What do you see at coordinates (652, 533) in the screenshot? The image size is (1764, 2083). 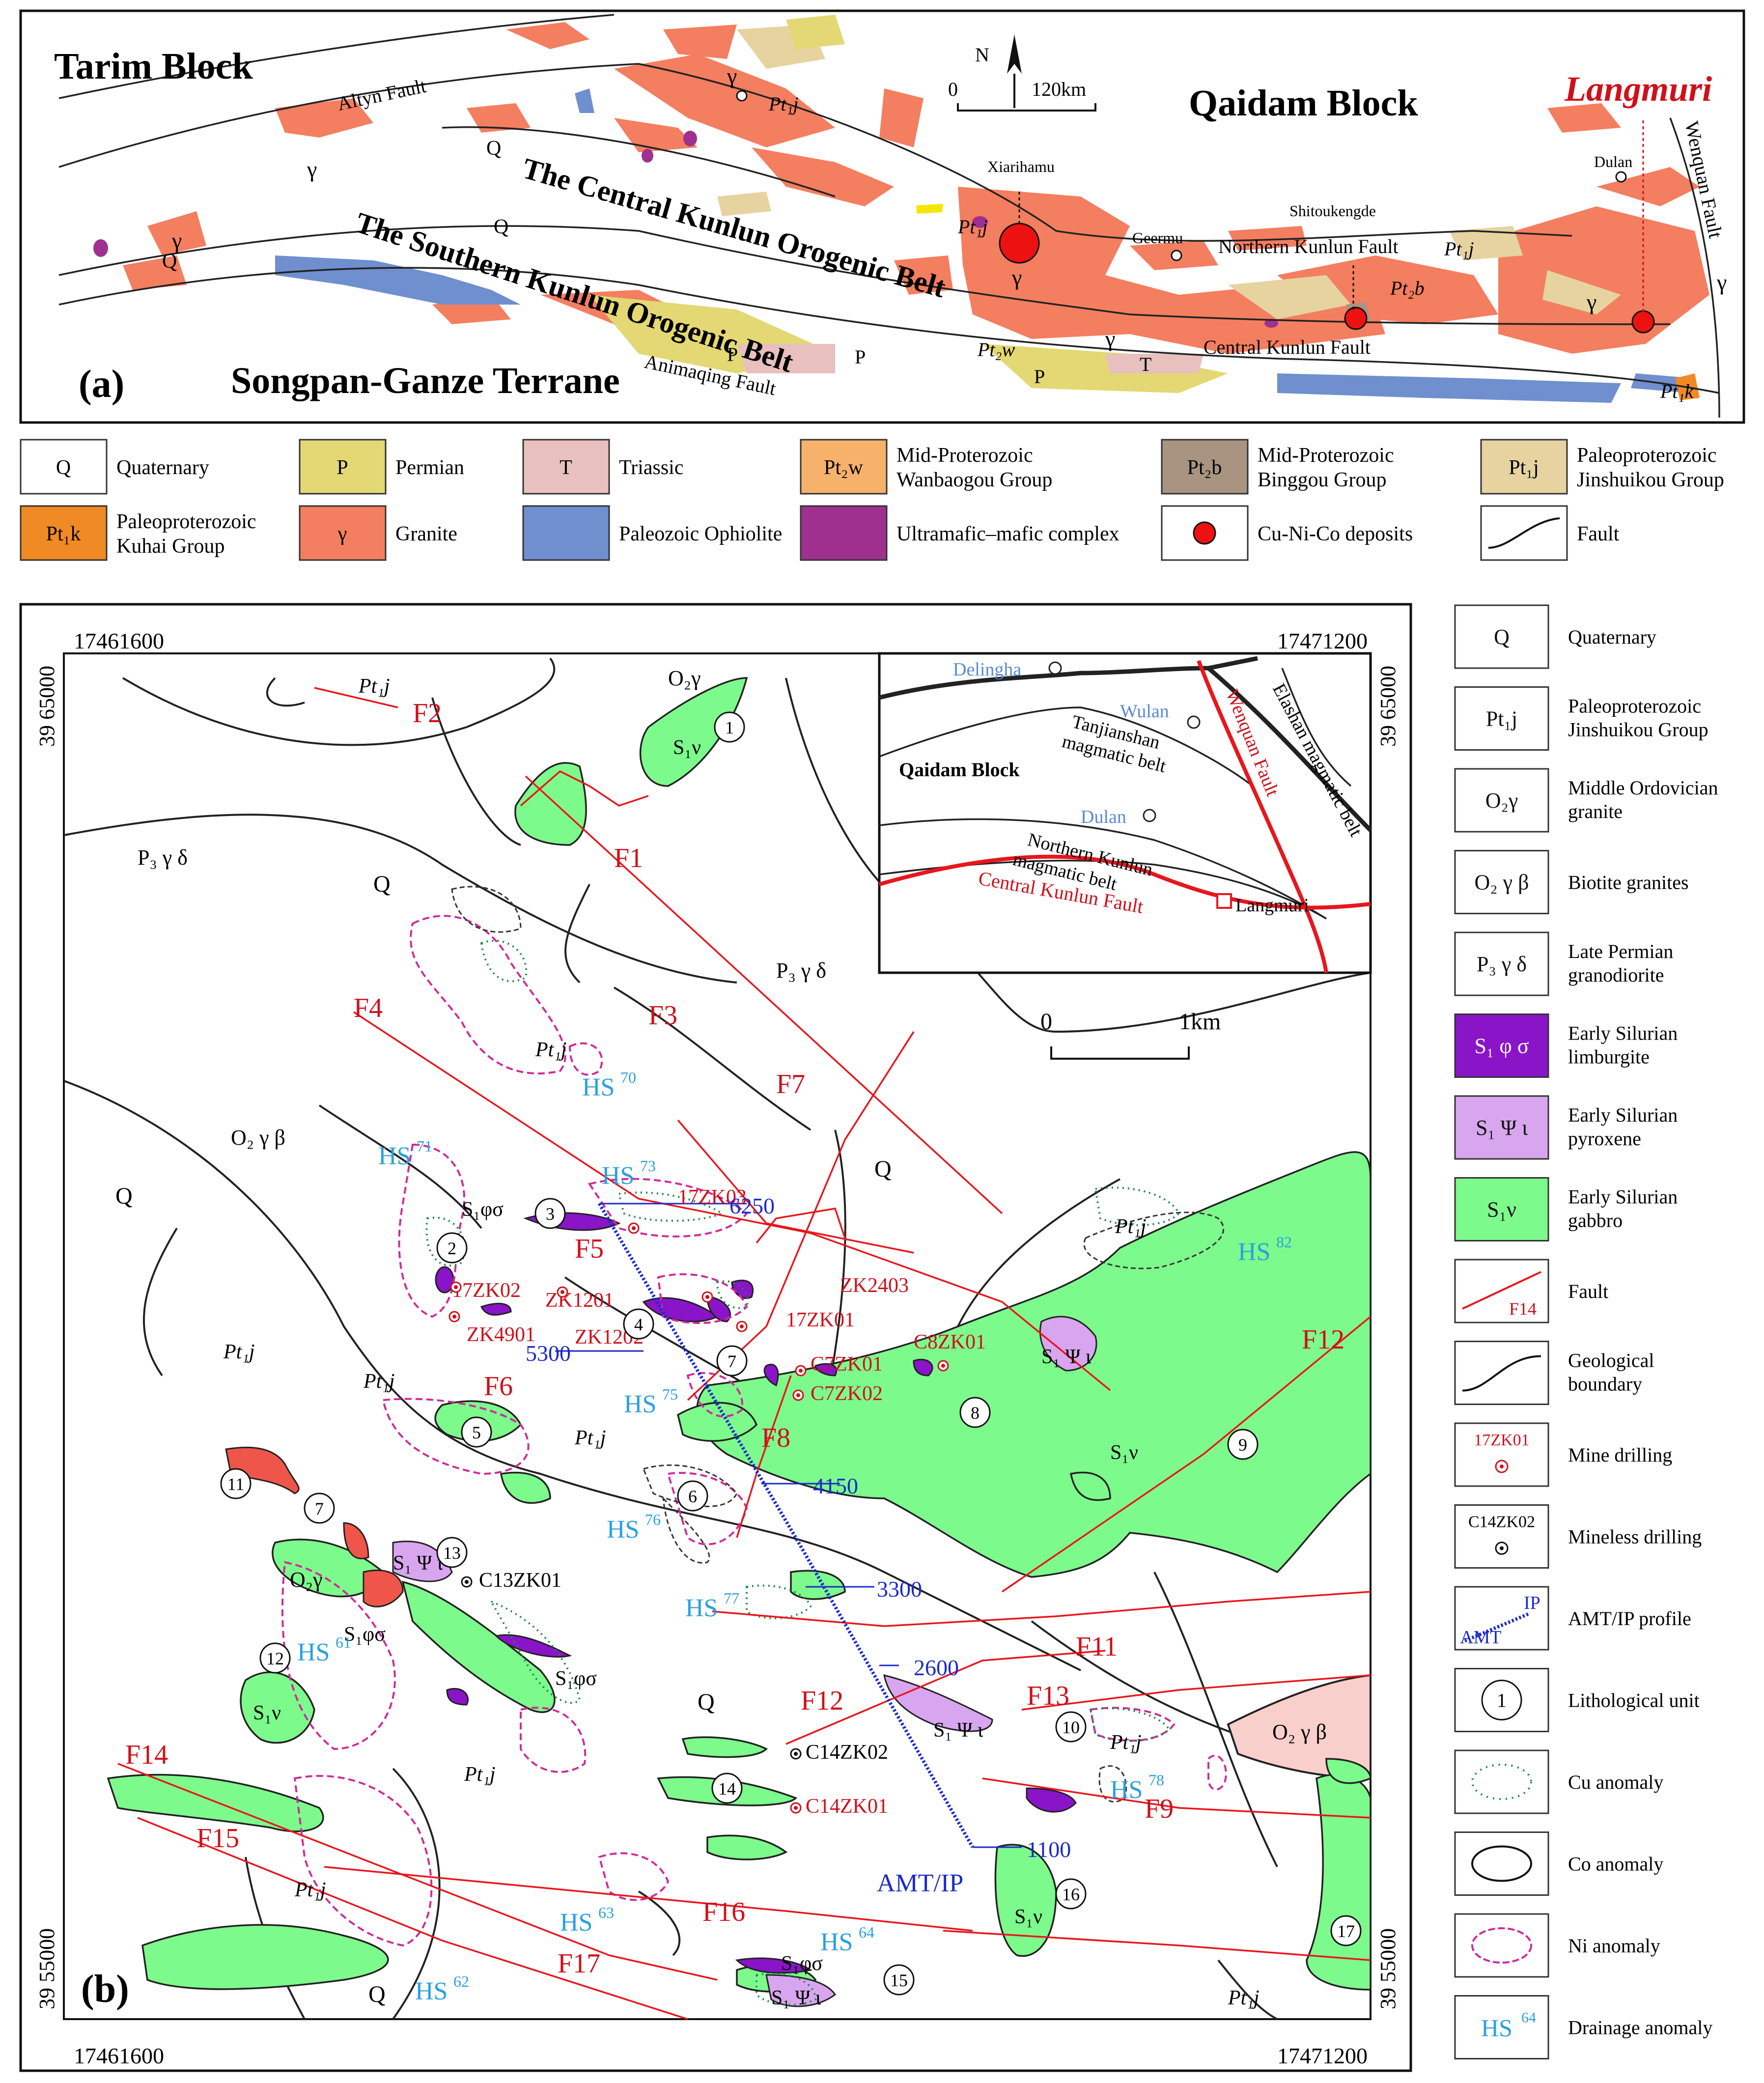 I see `legend-a-item: Paleozoic Ophiolite` at bounding box center [652, 533].